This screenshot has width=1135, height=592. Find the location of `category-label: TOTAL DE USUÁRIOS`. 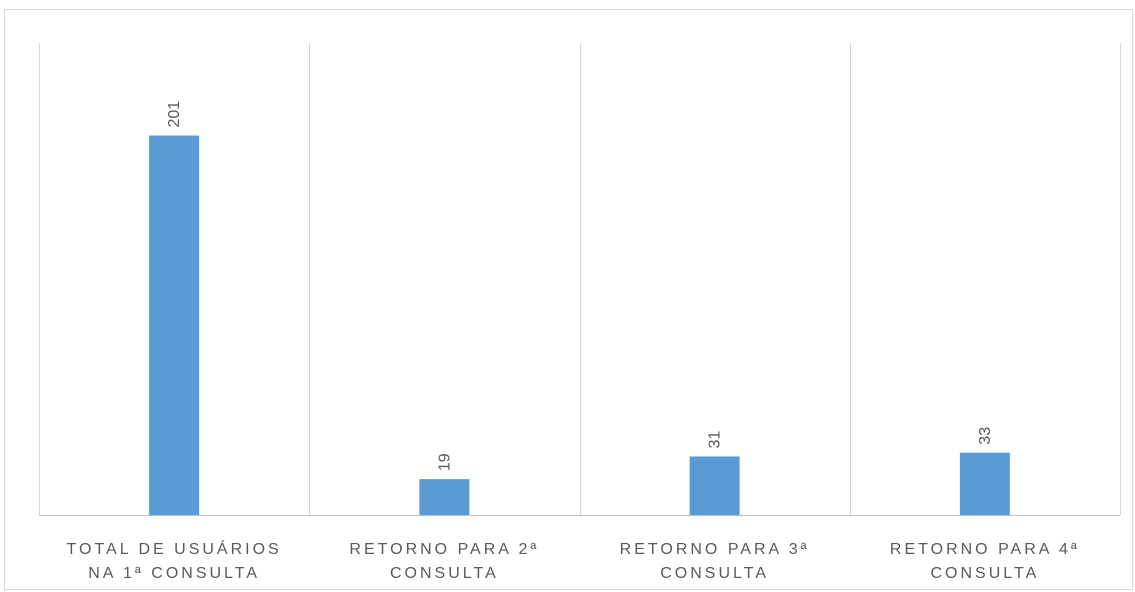

category-label: TOTAL DE USUÁRIOS is located at coordinates (174, 548).